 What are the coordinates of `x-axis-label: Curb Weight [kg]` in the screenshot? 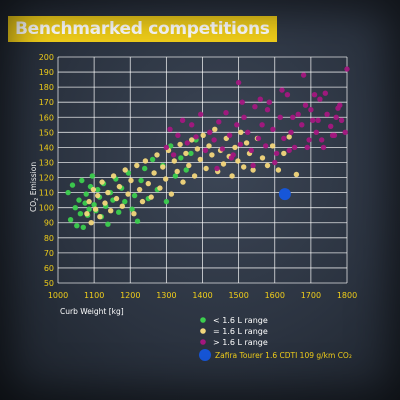 It's located at (92, 311).